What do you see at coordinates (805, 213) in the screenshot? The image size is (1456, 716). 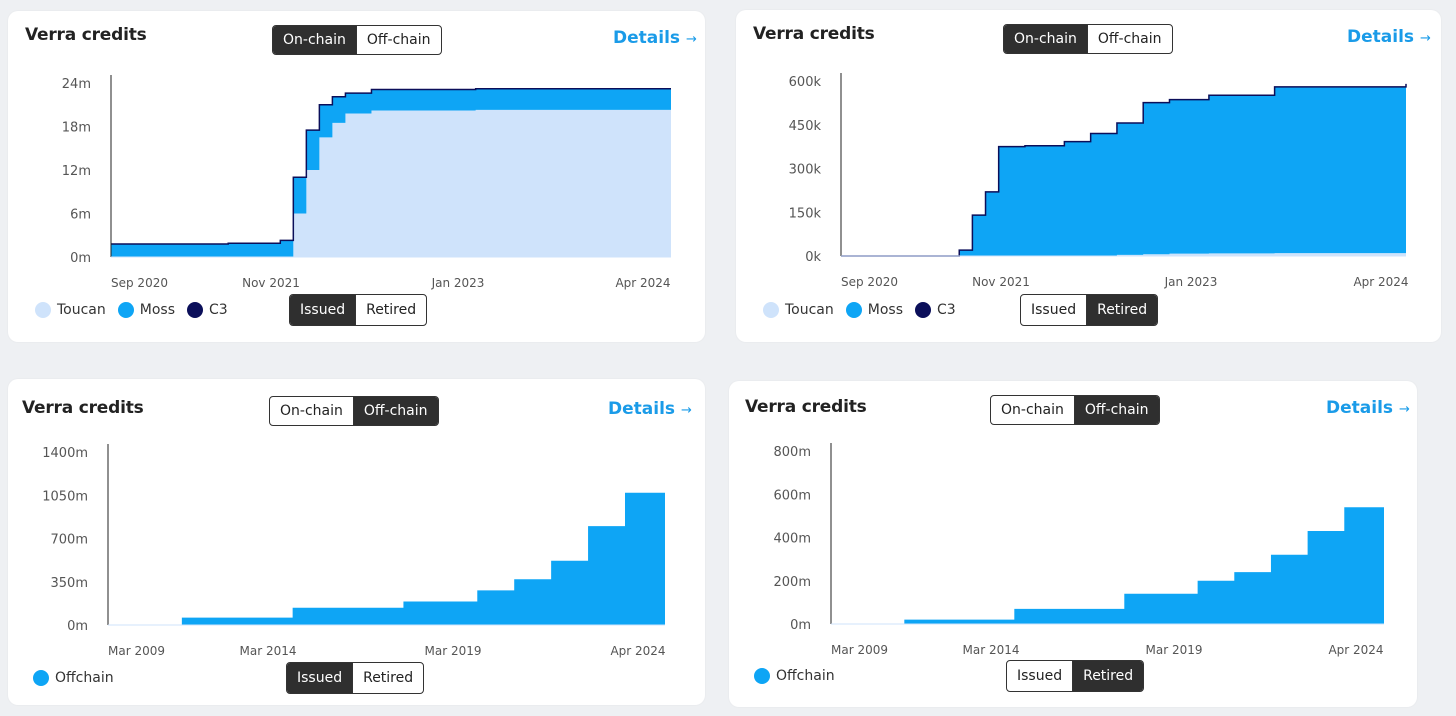 I see `y-tick-label: 150k` at bounding box center [805, 213].